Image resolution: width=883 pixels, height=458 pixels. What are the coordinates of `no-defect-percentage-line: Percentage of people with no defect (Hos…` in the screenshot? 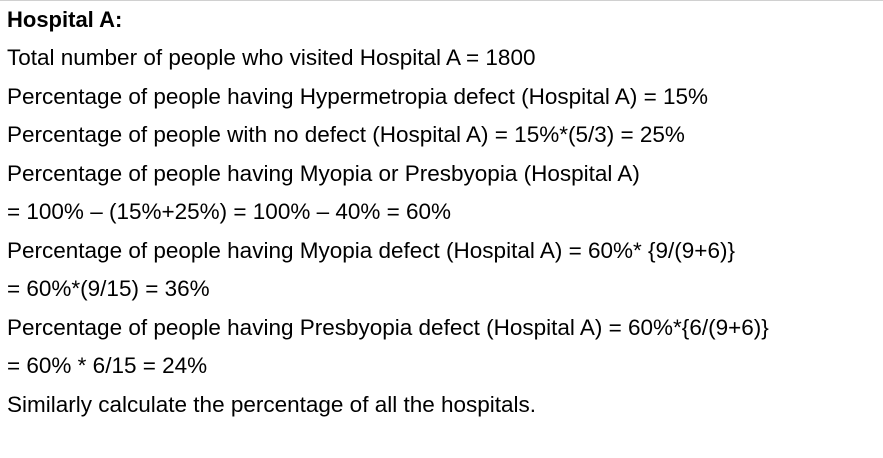 It's located at (346, 134).